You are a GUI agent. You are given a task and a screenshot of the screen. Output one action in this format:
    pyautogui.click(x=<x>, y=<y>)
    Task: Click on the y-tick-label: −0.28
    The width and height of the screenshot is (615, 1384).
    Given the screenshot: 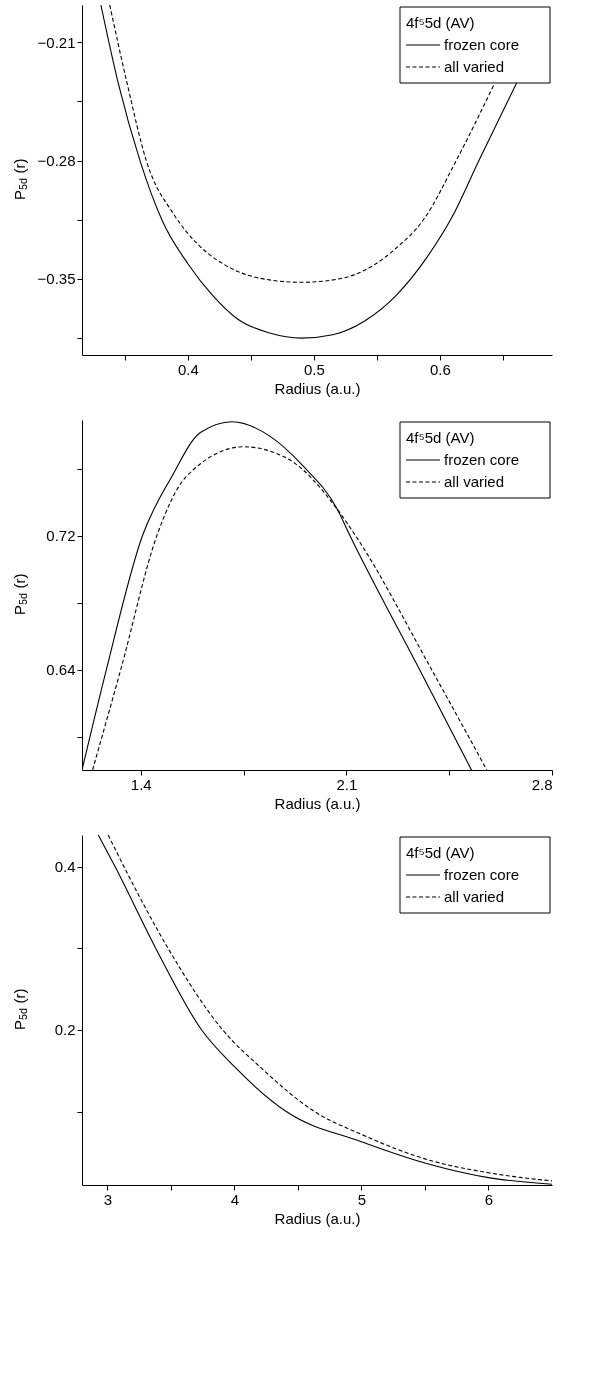 What is the action you would take?
    pyautogui.click(x=56, y=161)
    